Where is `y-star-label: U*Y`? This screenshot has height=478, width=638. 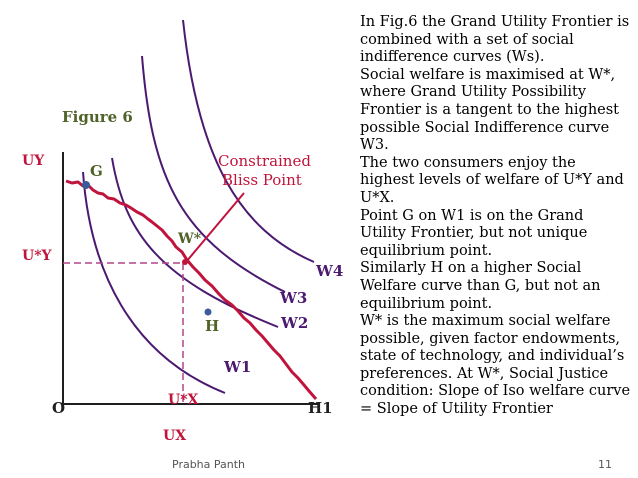
y-star-label: U*Y is located at coordinates (37, 256).